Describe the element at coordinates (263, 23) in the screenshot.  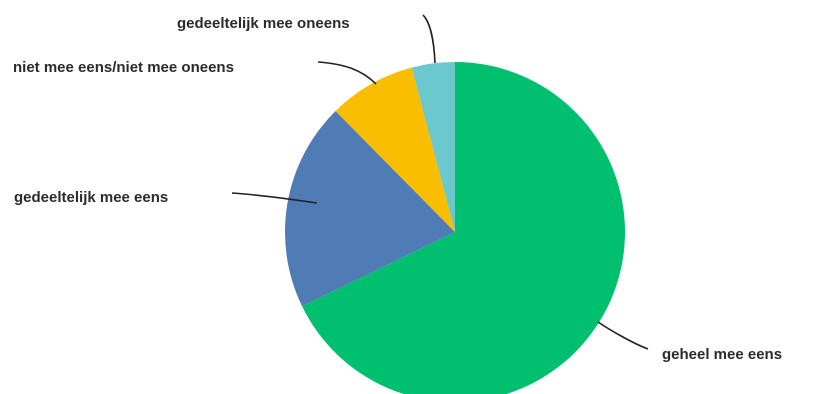
I see `label-gedeeltelijk-mee-oneens: gedeeltelijk mee oneens` at that location.